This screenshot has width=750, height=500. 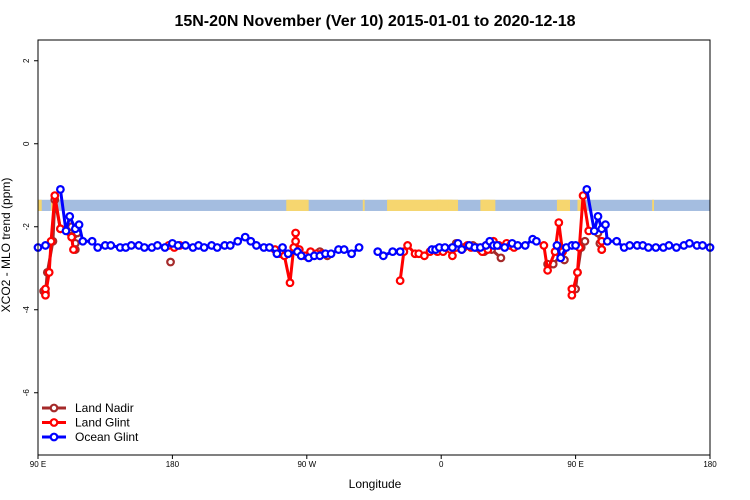 I want to click on y-axis-label: XCO2 - MLO trend (ppm), so click(x=6, y=245).